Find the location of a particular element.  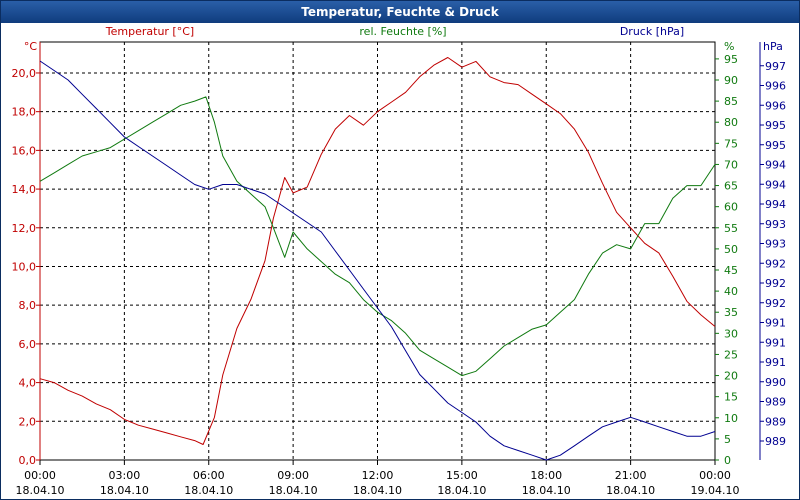

hum-tick-label: 40 is located at coordinates (731, 291).